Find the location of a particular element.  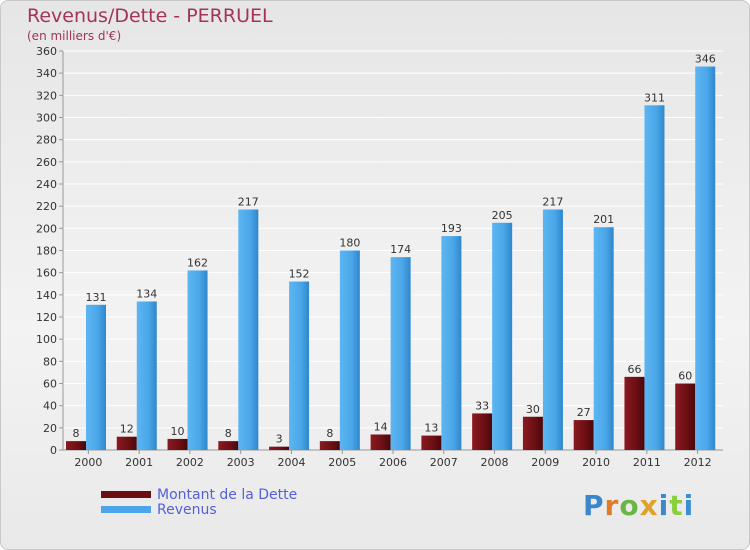

bar-revenus-2010 is located at coordinates (603, 338).